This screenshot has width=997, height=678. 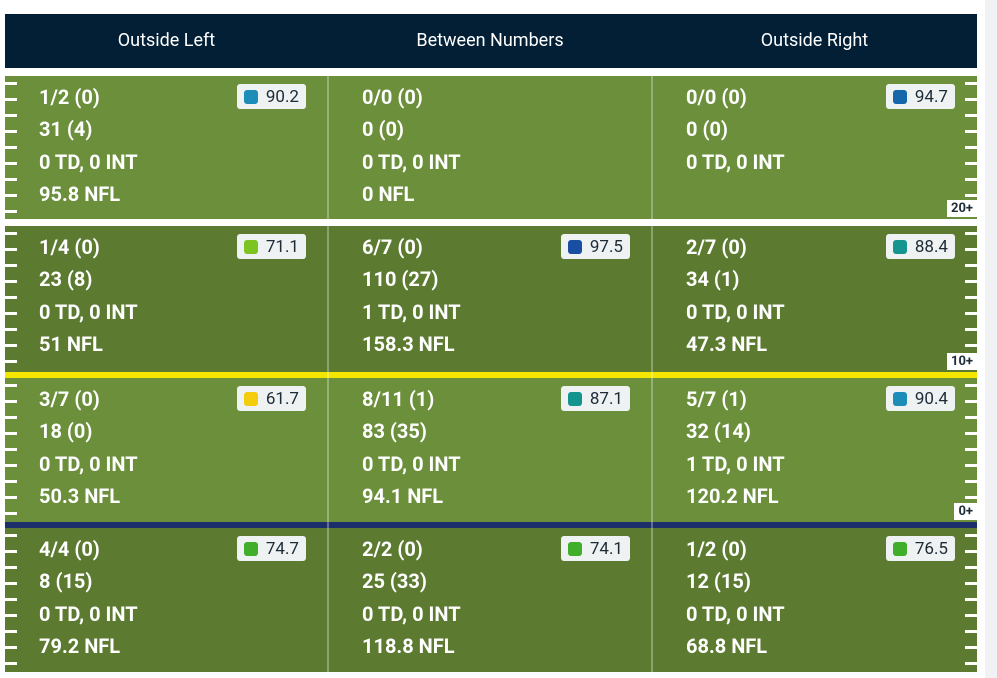 I want to click on grade-badge: 97.5, so click(x=595, y=246).